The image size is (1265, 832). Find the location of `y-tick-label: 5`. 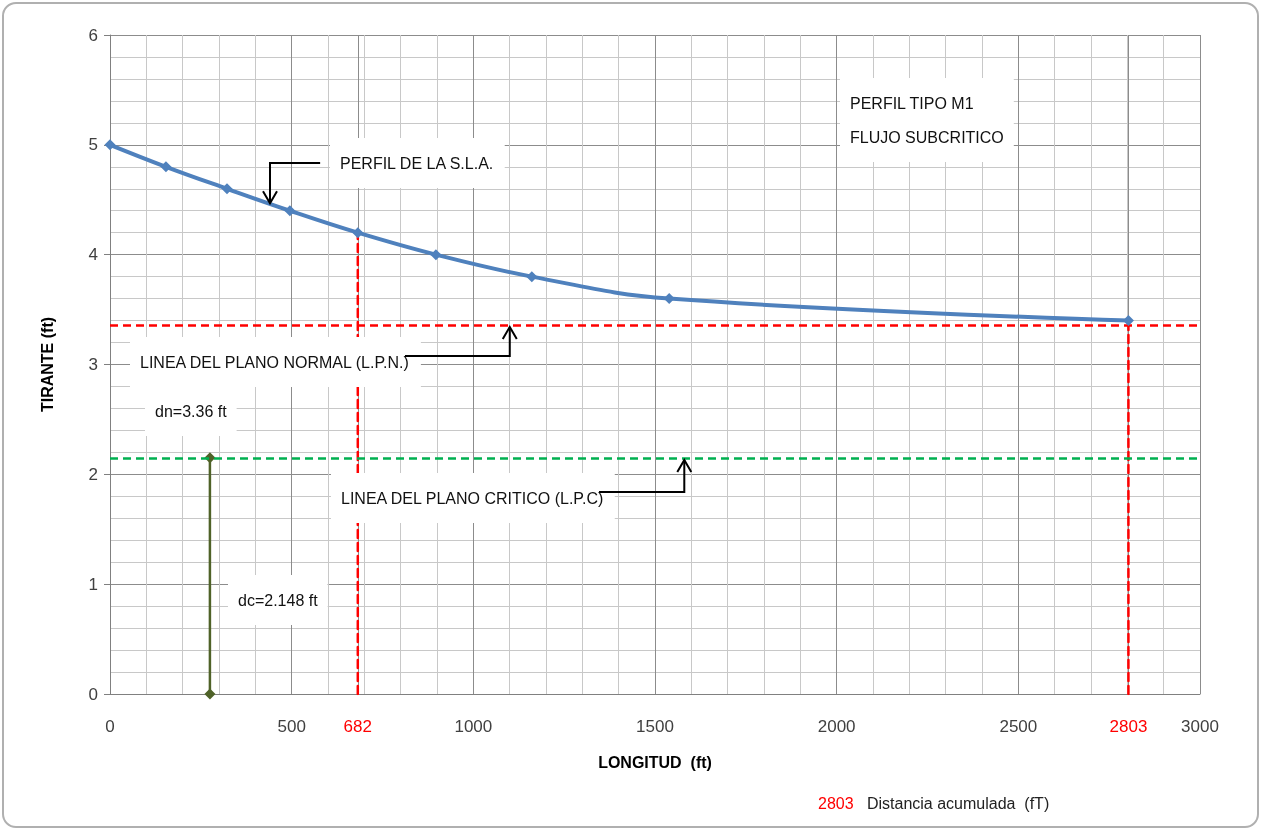

y-tick-label: 5 is located at coordinates (93, 145).